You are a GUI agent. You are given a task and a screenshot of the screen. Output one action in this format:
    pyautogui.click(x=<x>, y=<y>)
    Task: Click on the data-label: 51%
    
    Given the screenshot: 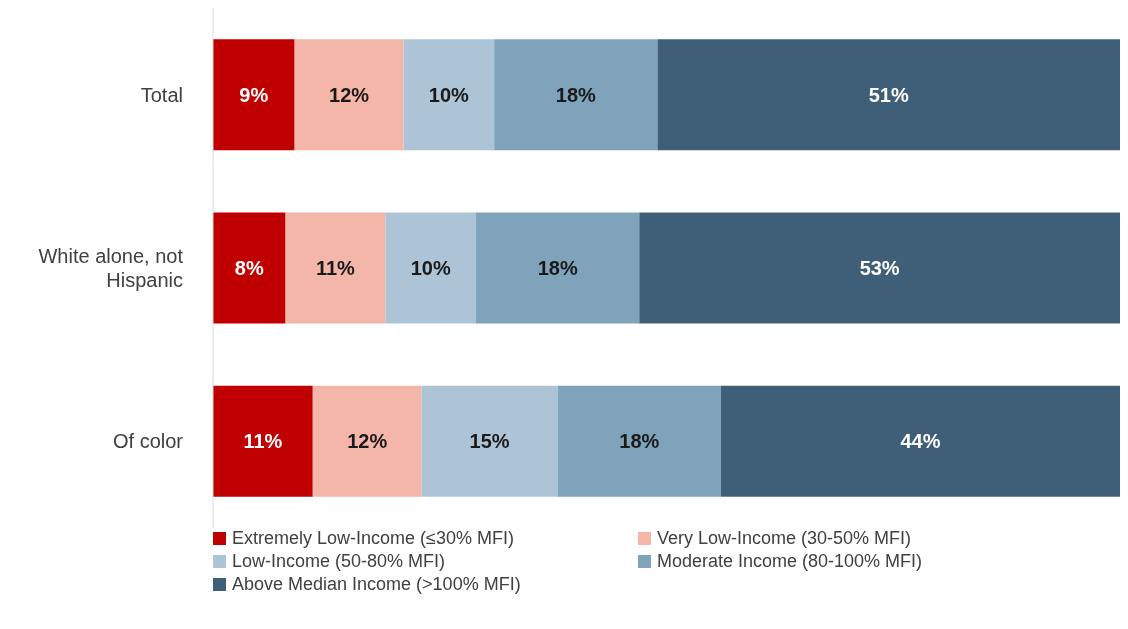 What is the action you would take?
    pyautogui.click(x=888, y=94)
    